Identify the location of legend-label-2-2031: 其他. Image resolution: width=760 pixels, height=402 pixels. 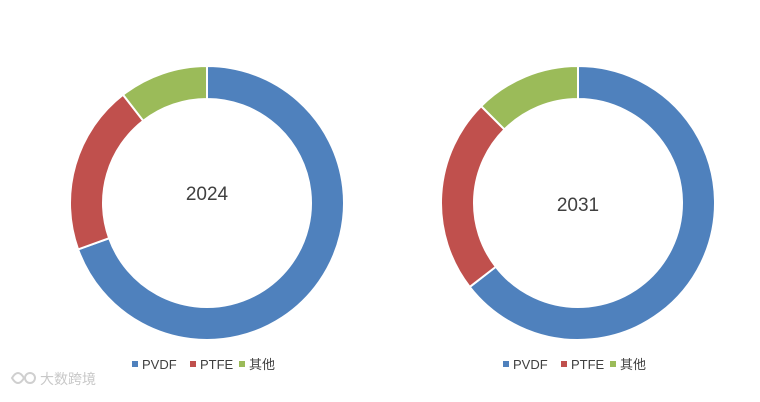
(633, 364).